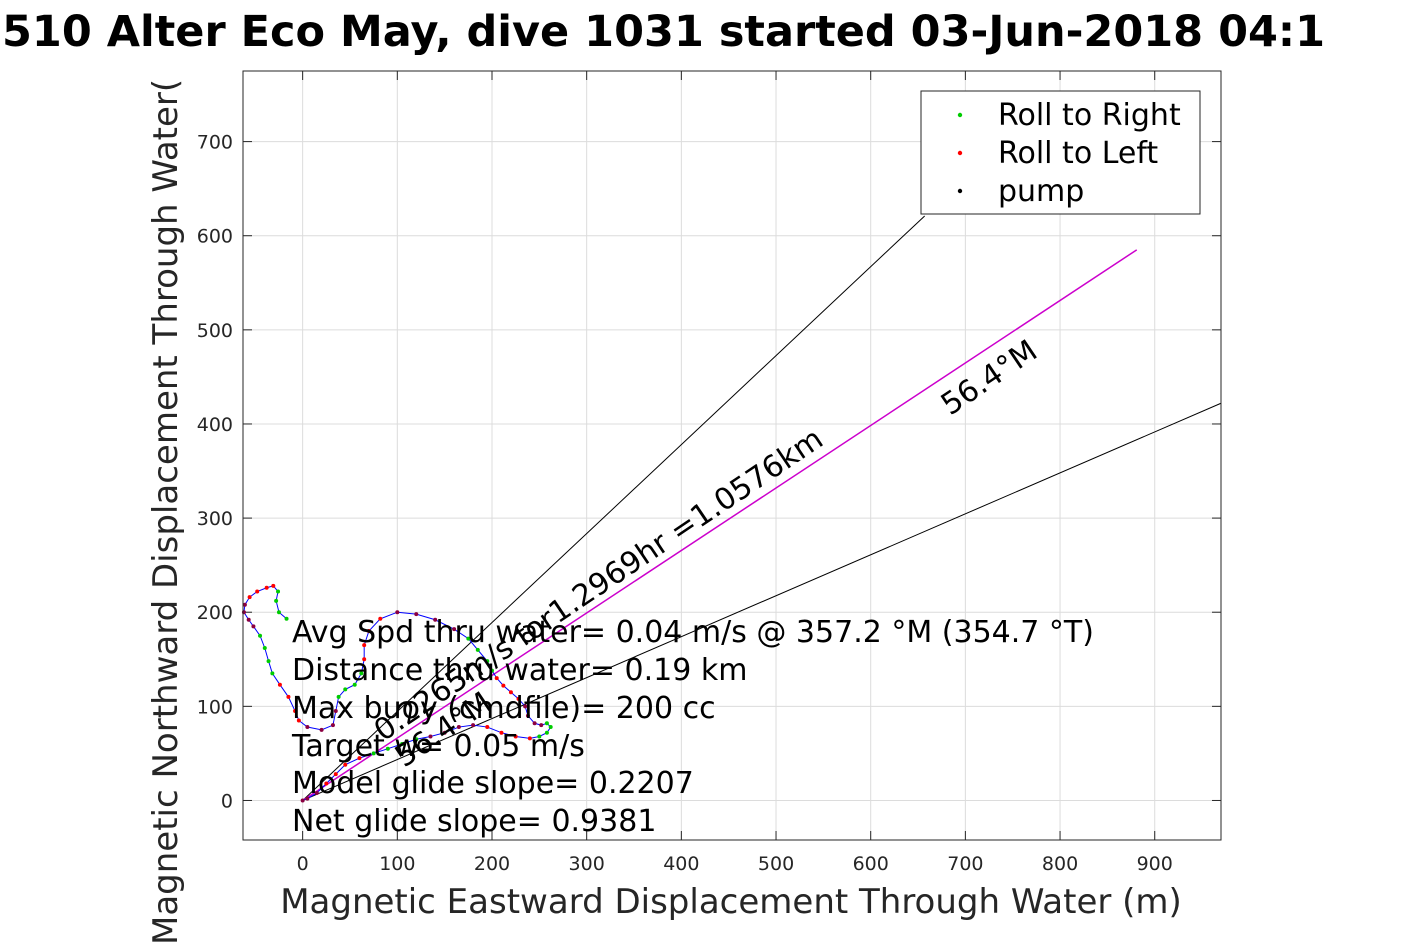 The width and height of the screenshot is (1417, 945). I want to click on legend-label-roll-right: Roll to Right, so click(1089, 115).